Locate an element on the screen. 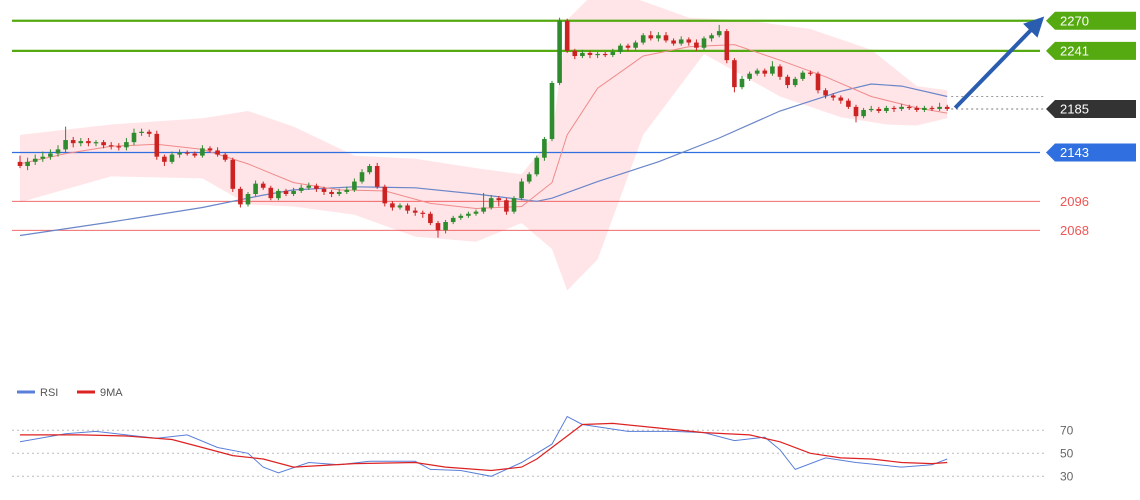 Image resolution: width=1140 pixels, height=500 pixels. rsi-tick-50: 50 is located at coordinates (1067, 453).